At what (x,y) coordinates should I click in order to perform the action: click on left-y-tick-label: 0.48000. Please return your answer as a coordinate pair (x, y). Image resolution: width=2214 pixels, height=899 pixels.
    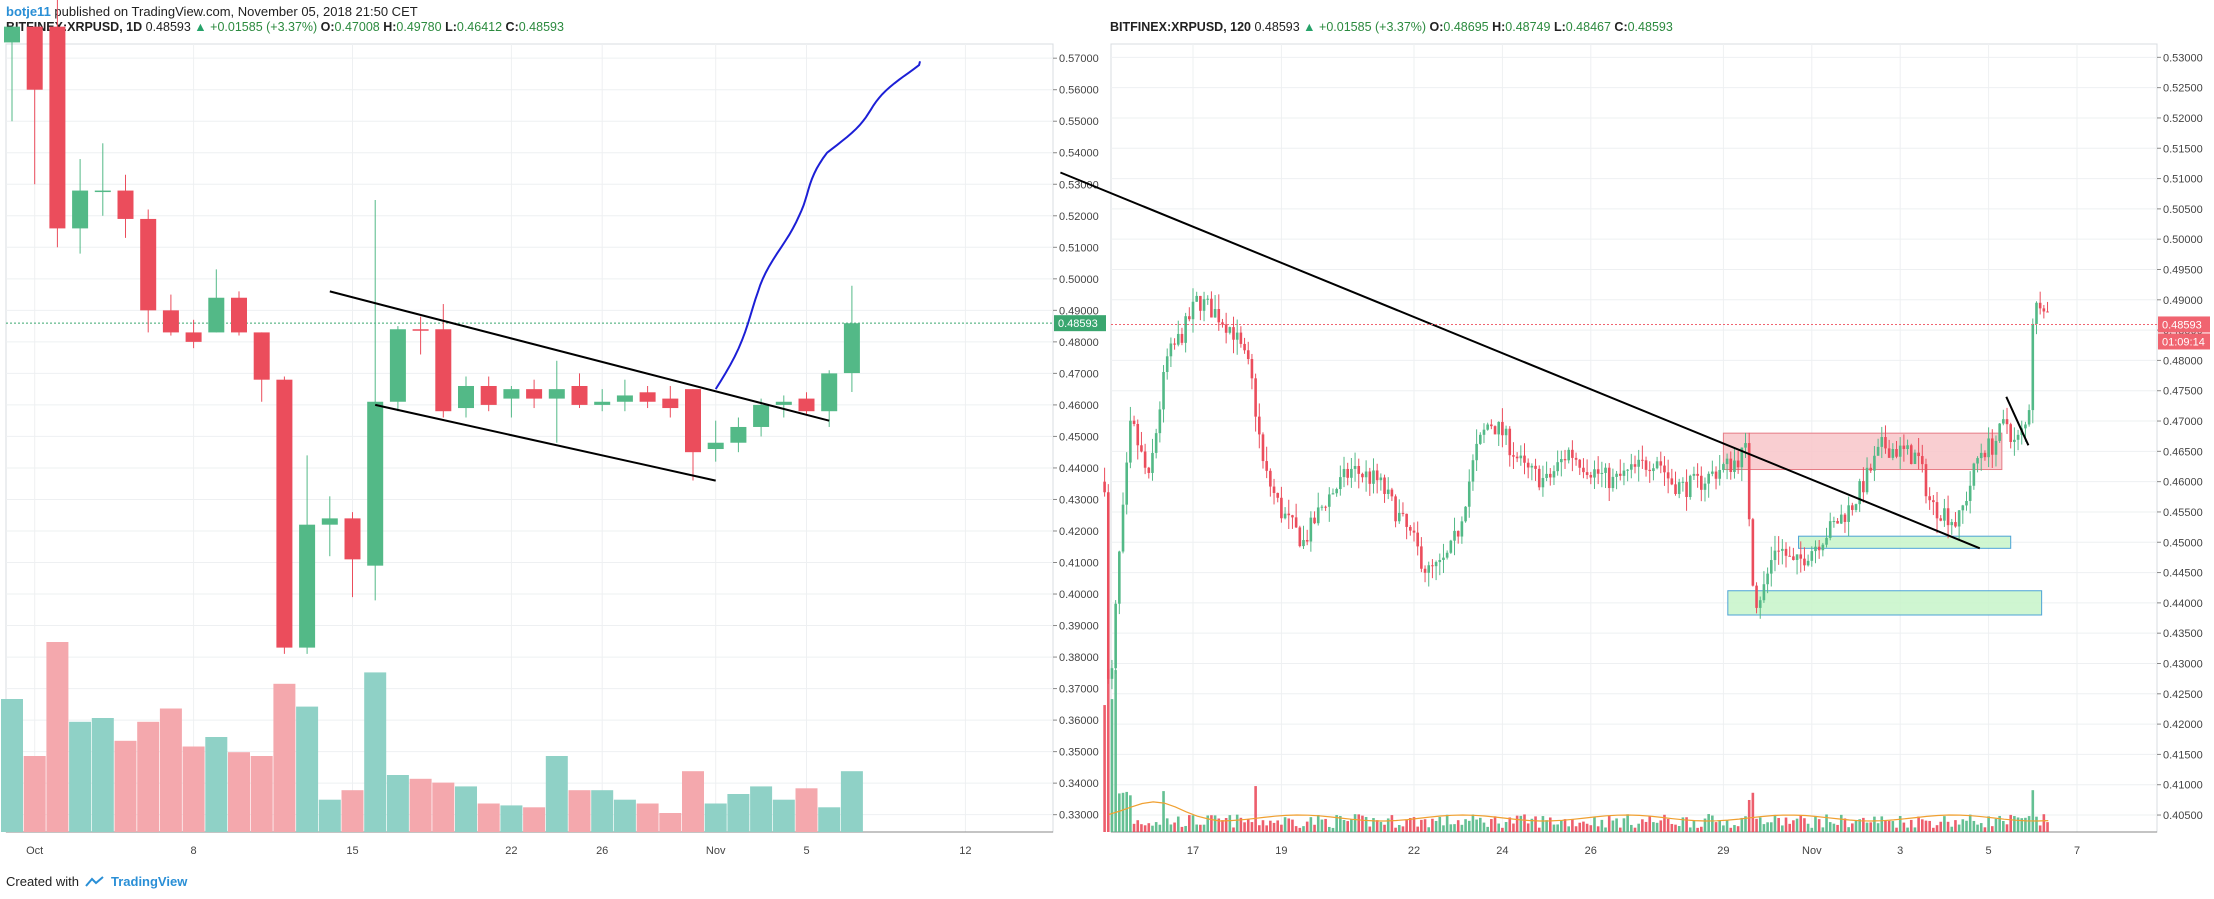
    Looking at the image, I should click on (1079, 343).